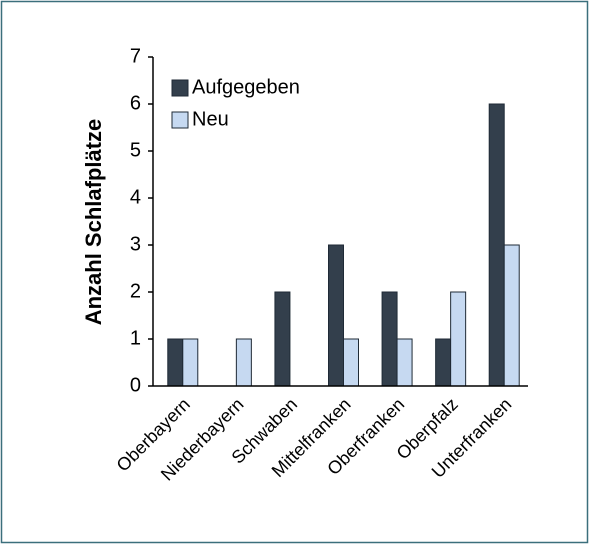 Image resolution: width=589 pixels, height=544 pixels. Describe the element at coordinates (246, 87) in the screenshot. I see `legend-label: Aufgegeben` at that location.